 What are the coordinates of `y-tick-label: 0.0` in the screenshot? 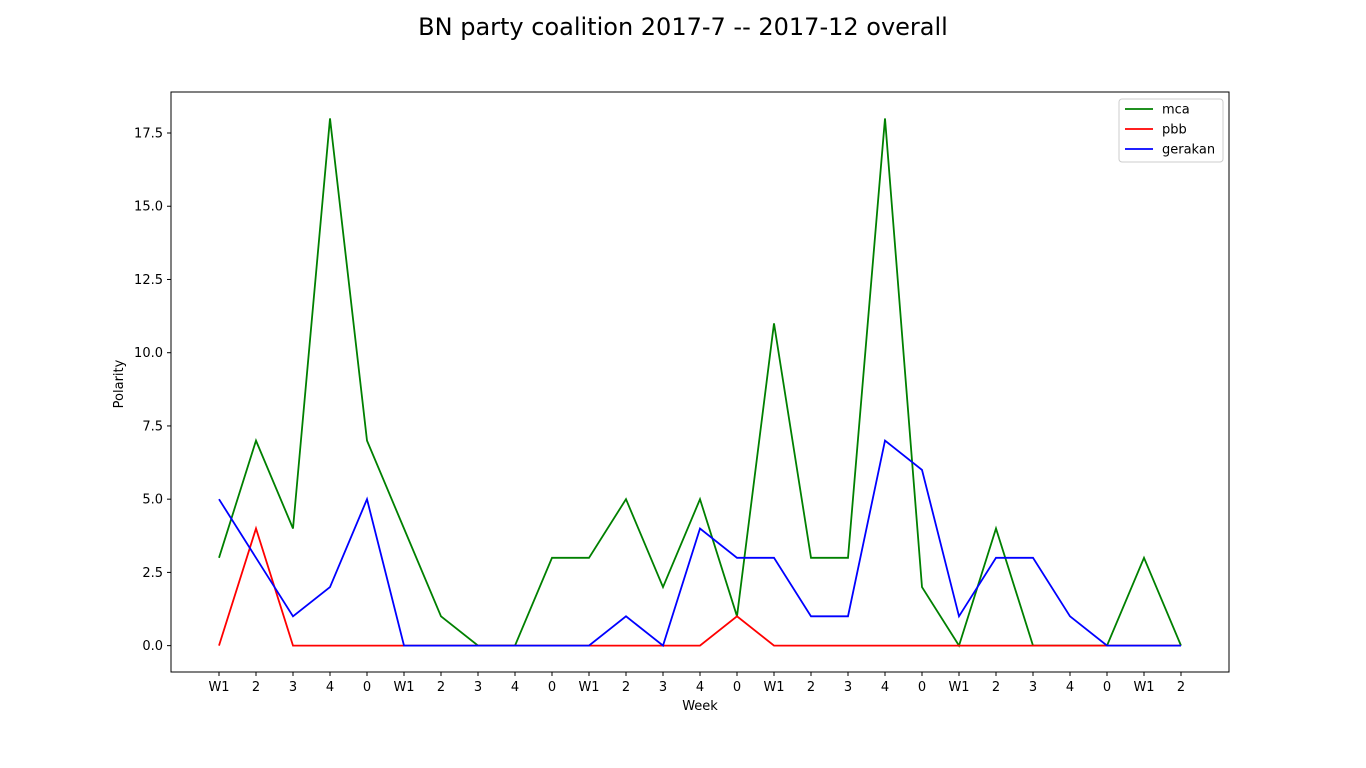 It's located at (152, 646).